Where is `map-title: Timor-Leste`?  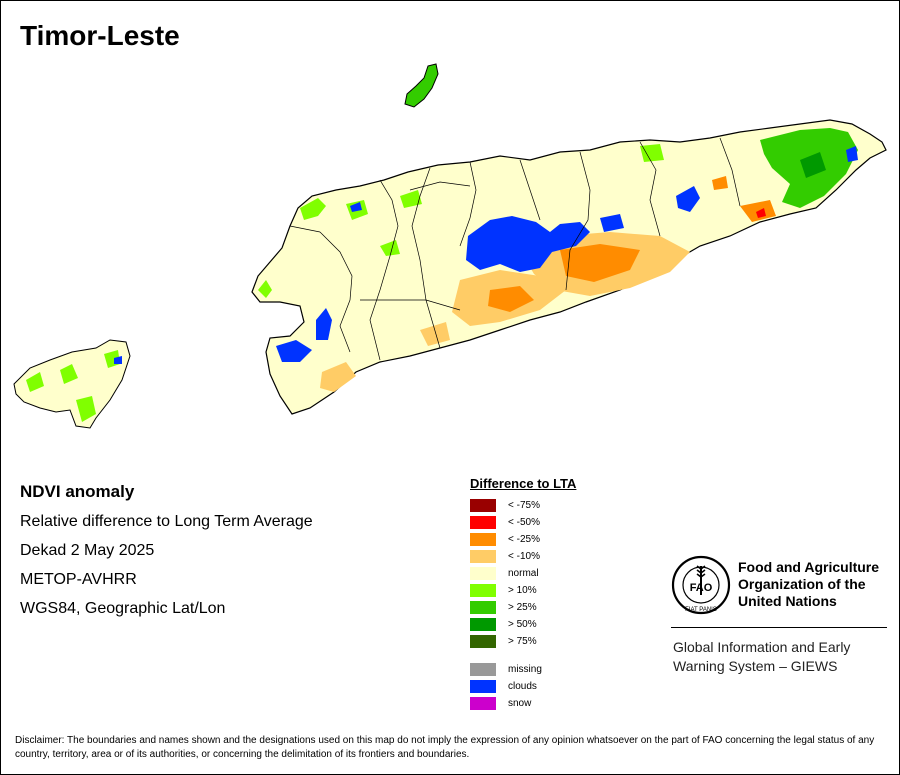 map-title: Timor-Leste is located at coordinates (100, 35).